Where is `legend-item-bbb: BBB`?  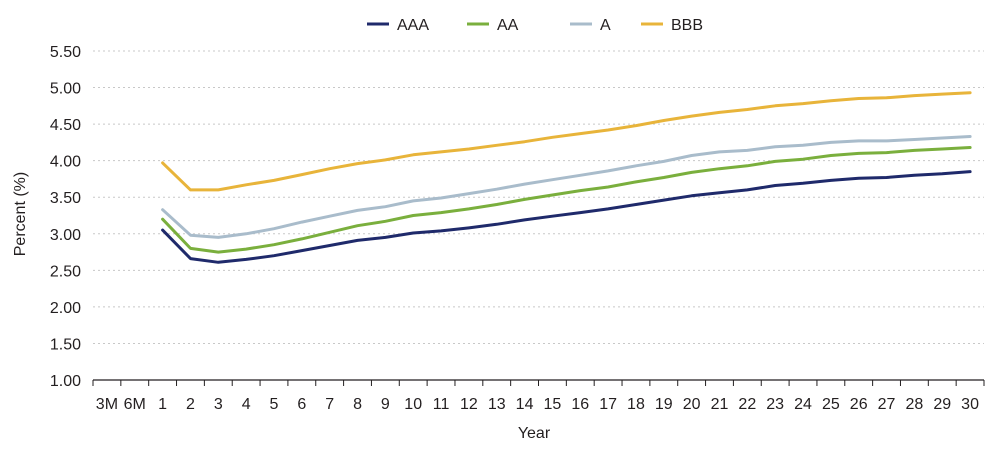 legend-item-bbb: BBB is located at coordinates (672, 25).